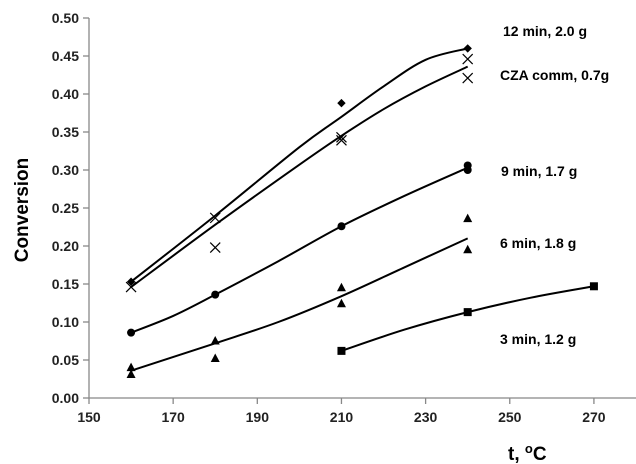 Image resolution: width=636 pixels, height=464 pixels. What do you see at coordinates (65, 398) in the screenshot?
I see `y-tick-label: 0.00` at bounding box center [65, 398].